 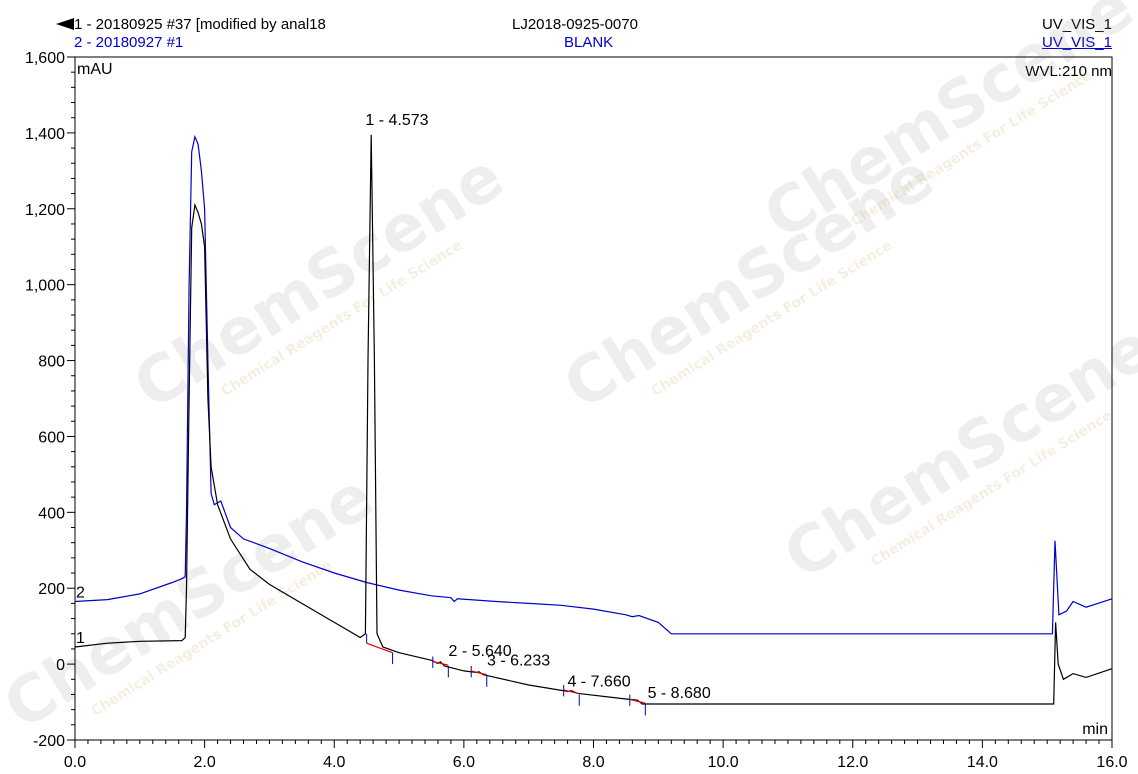 What do you see at coordinates (480, 651) in the screenshot?
I see `peak-label: 2 - 5.640` at bounding box center [480, 651].